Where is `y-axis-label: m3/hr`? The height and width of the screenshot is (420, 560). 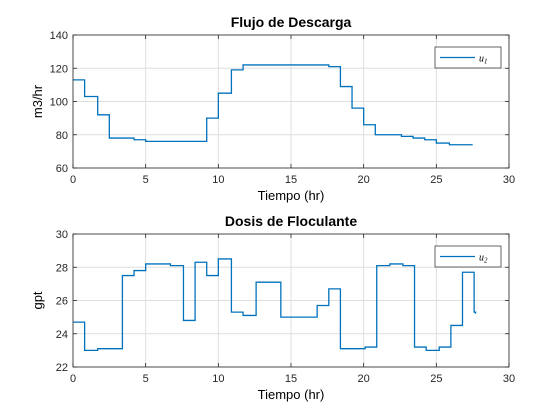 y-axis-label: m3/hr is located at coordinates (37, 101).